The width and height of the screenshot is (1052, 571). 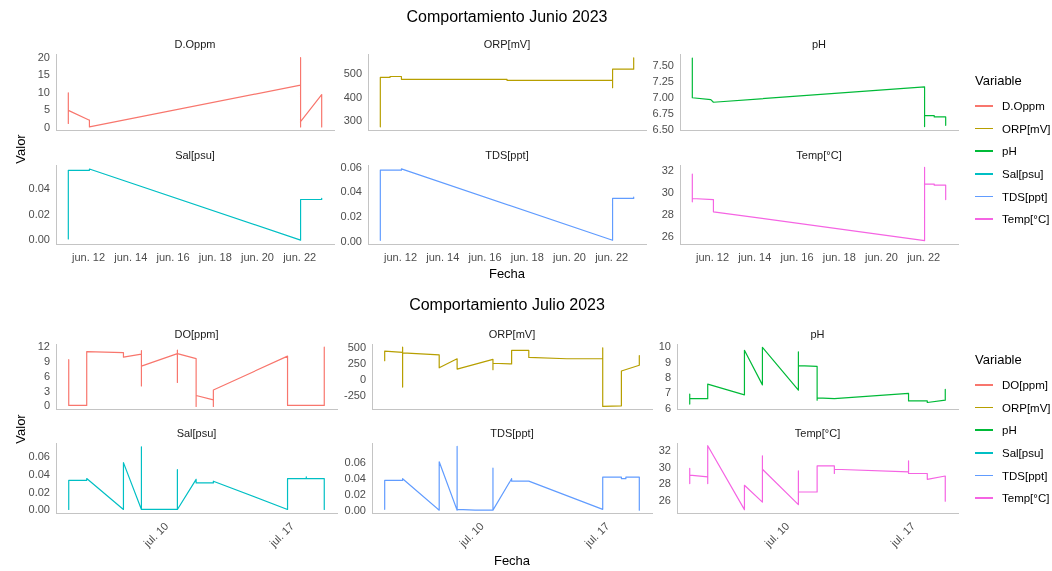 What do you see at coordinates (667, 376) in the screenshot?
I see `y-tick-label: 8` at bounding box center [667, 376].